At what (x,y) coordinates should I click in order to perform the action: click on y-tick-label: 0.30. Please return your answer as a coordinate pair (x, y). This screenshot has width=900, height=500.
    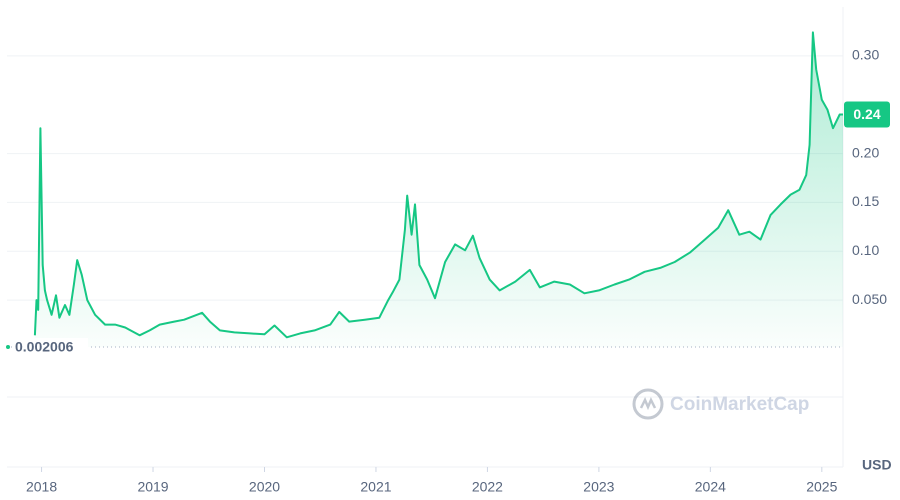
    Looking at the image, I should click on (865, 55).